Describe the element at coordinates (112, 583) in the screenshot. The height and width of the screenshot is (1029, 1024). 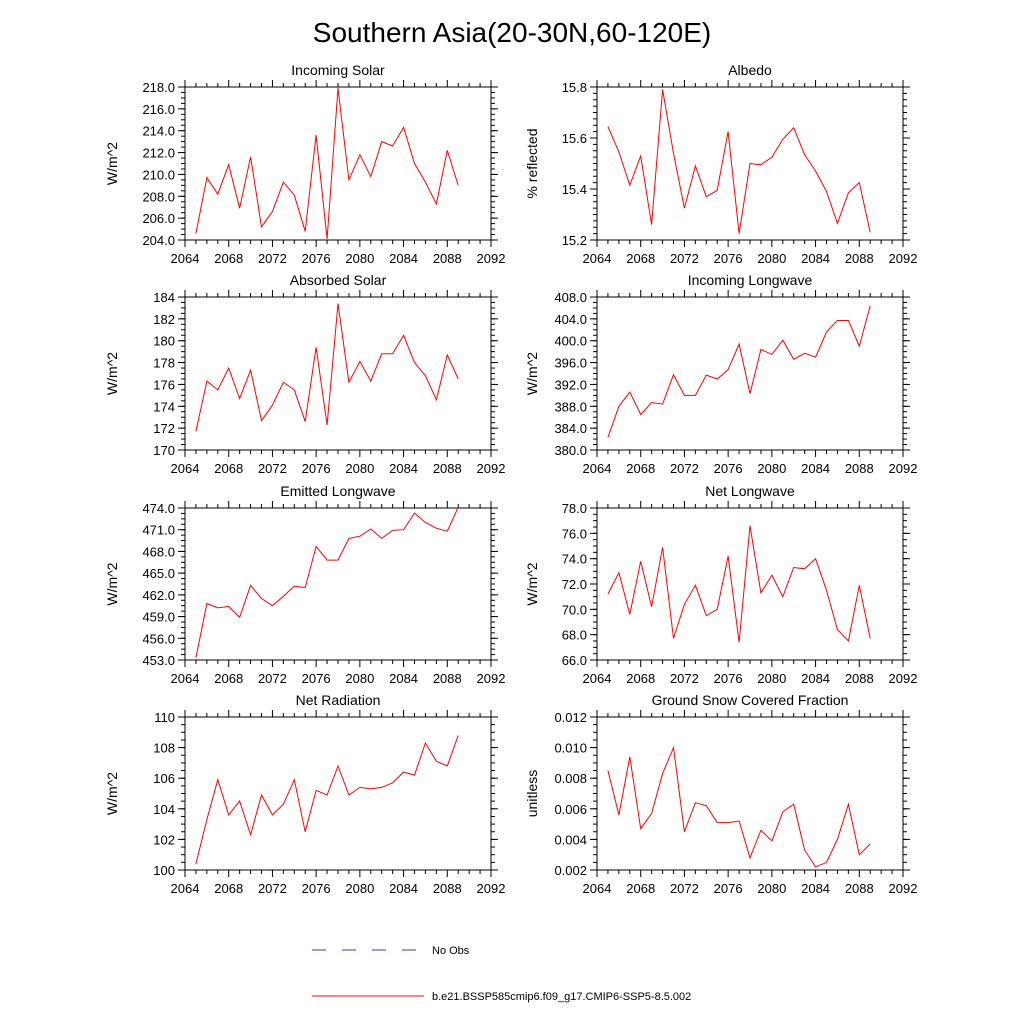
I see `panel-emitted-longwave-ylabel: W/m^2` at that location.